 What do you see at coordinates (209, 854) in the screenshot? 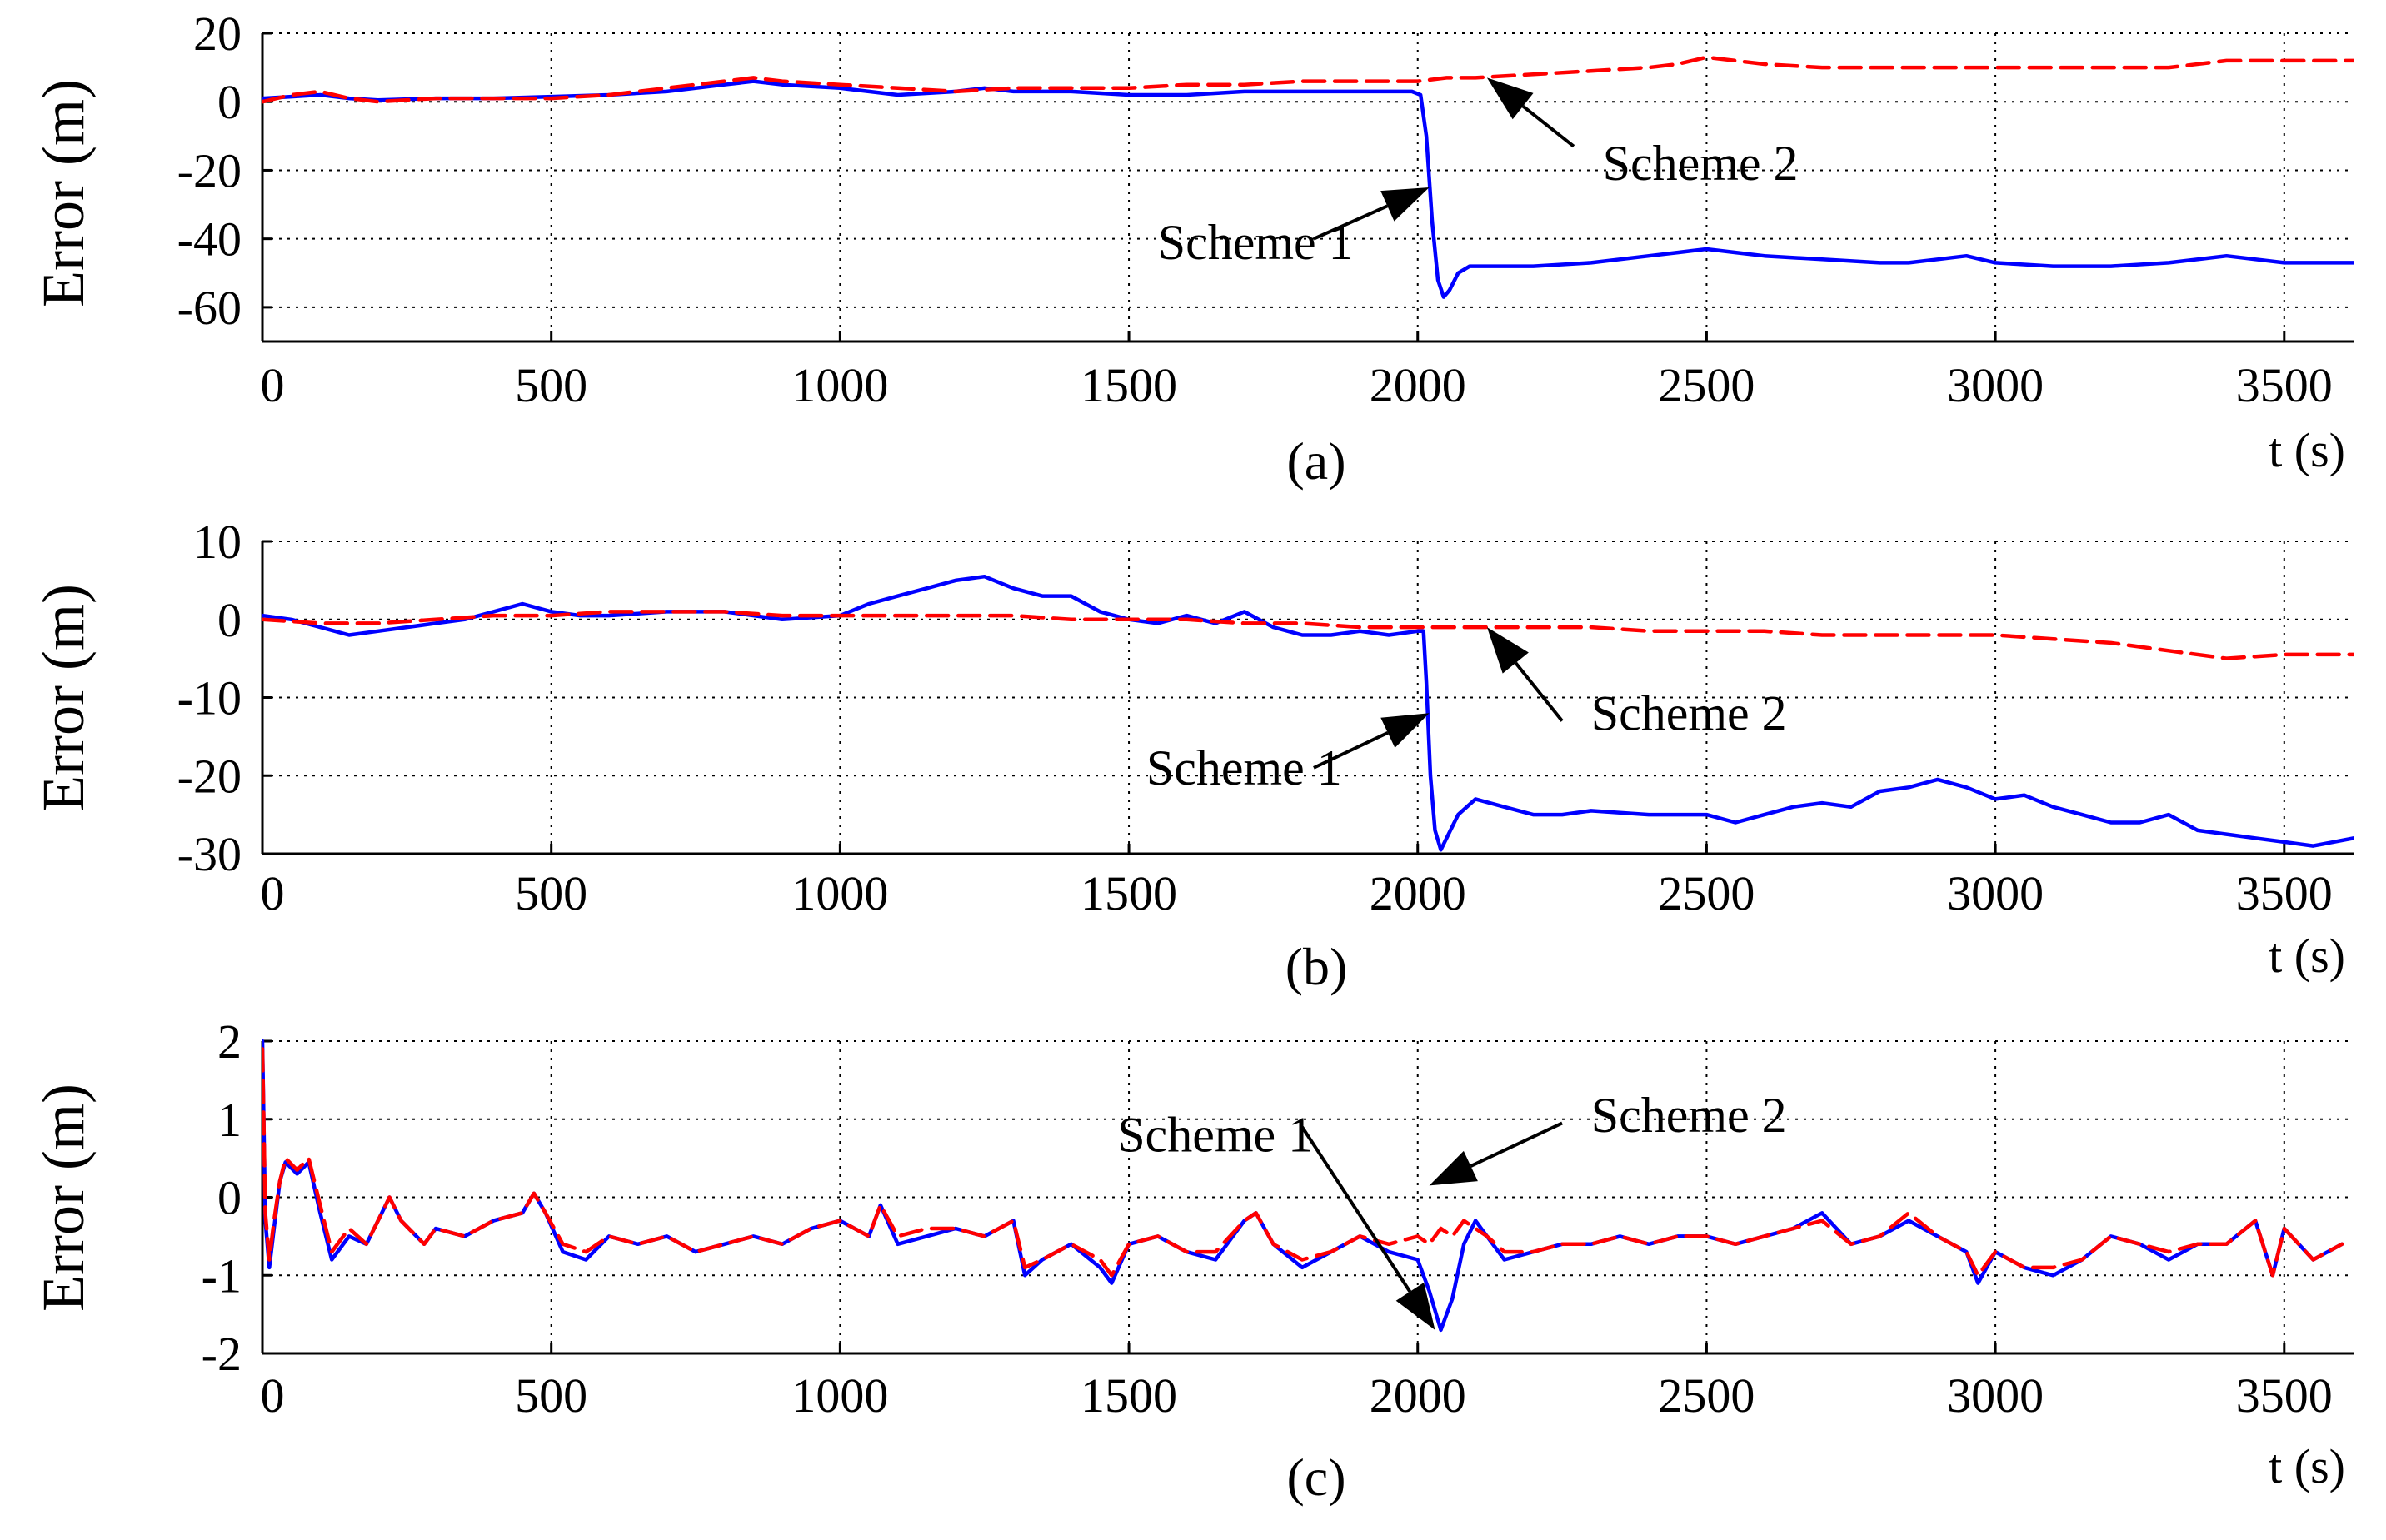
I see `y-tick-label: -30` at bounding box center [209, 854].